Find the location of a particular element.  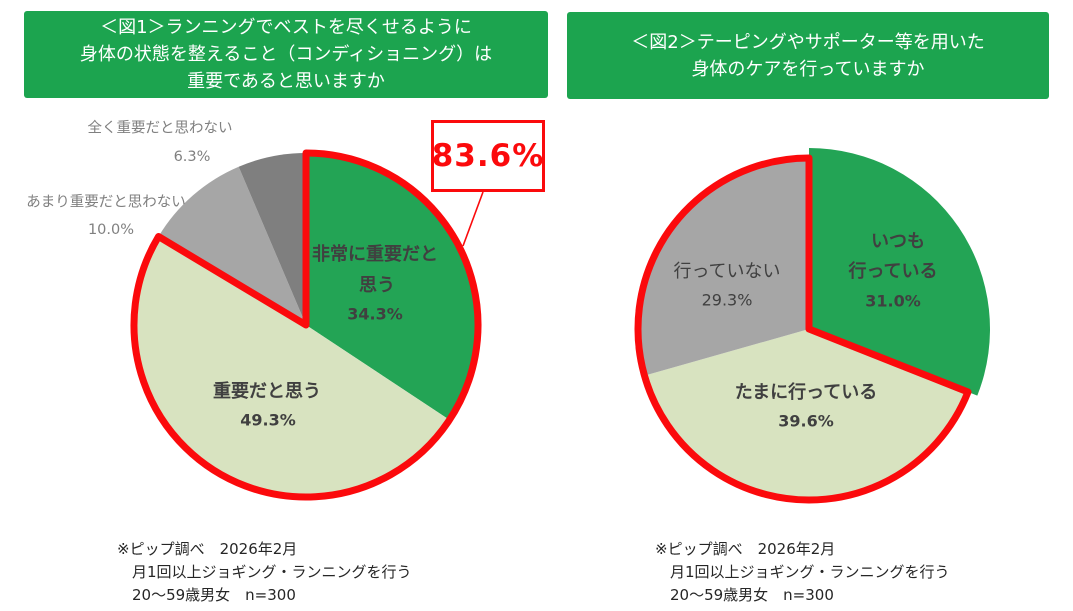

pie1-value-not-important: 6.3% is located at coordinates (192, 157).